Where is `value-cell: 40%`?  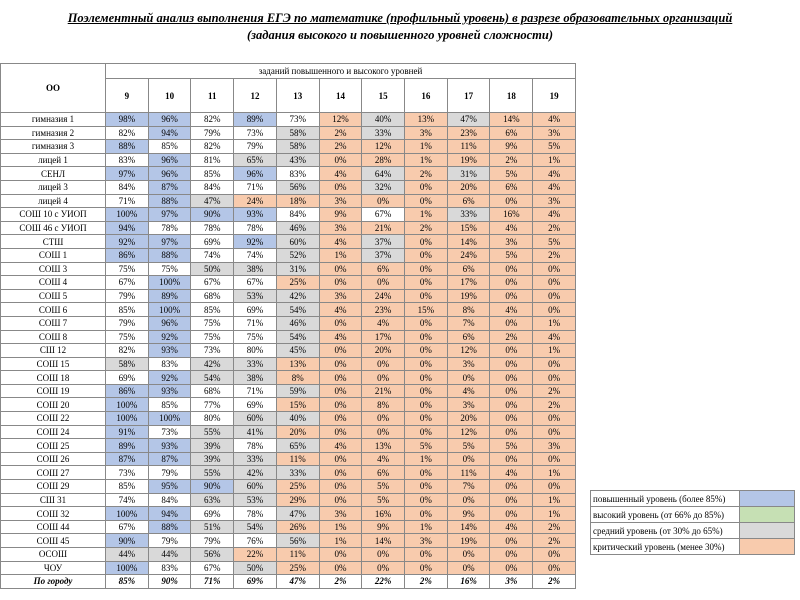
value-cell: 40% is located at coordinates (297, 418).